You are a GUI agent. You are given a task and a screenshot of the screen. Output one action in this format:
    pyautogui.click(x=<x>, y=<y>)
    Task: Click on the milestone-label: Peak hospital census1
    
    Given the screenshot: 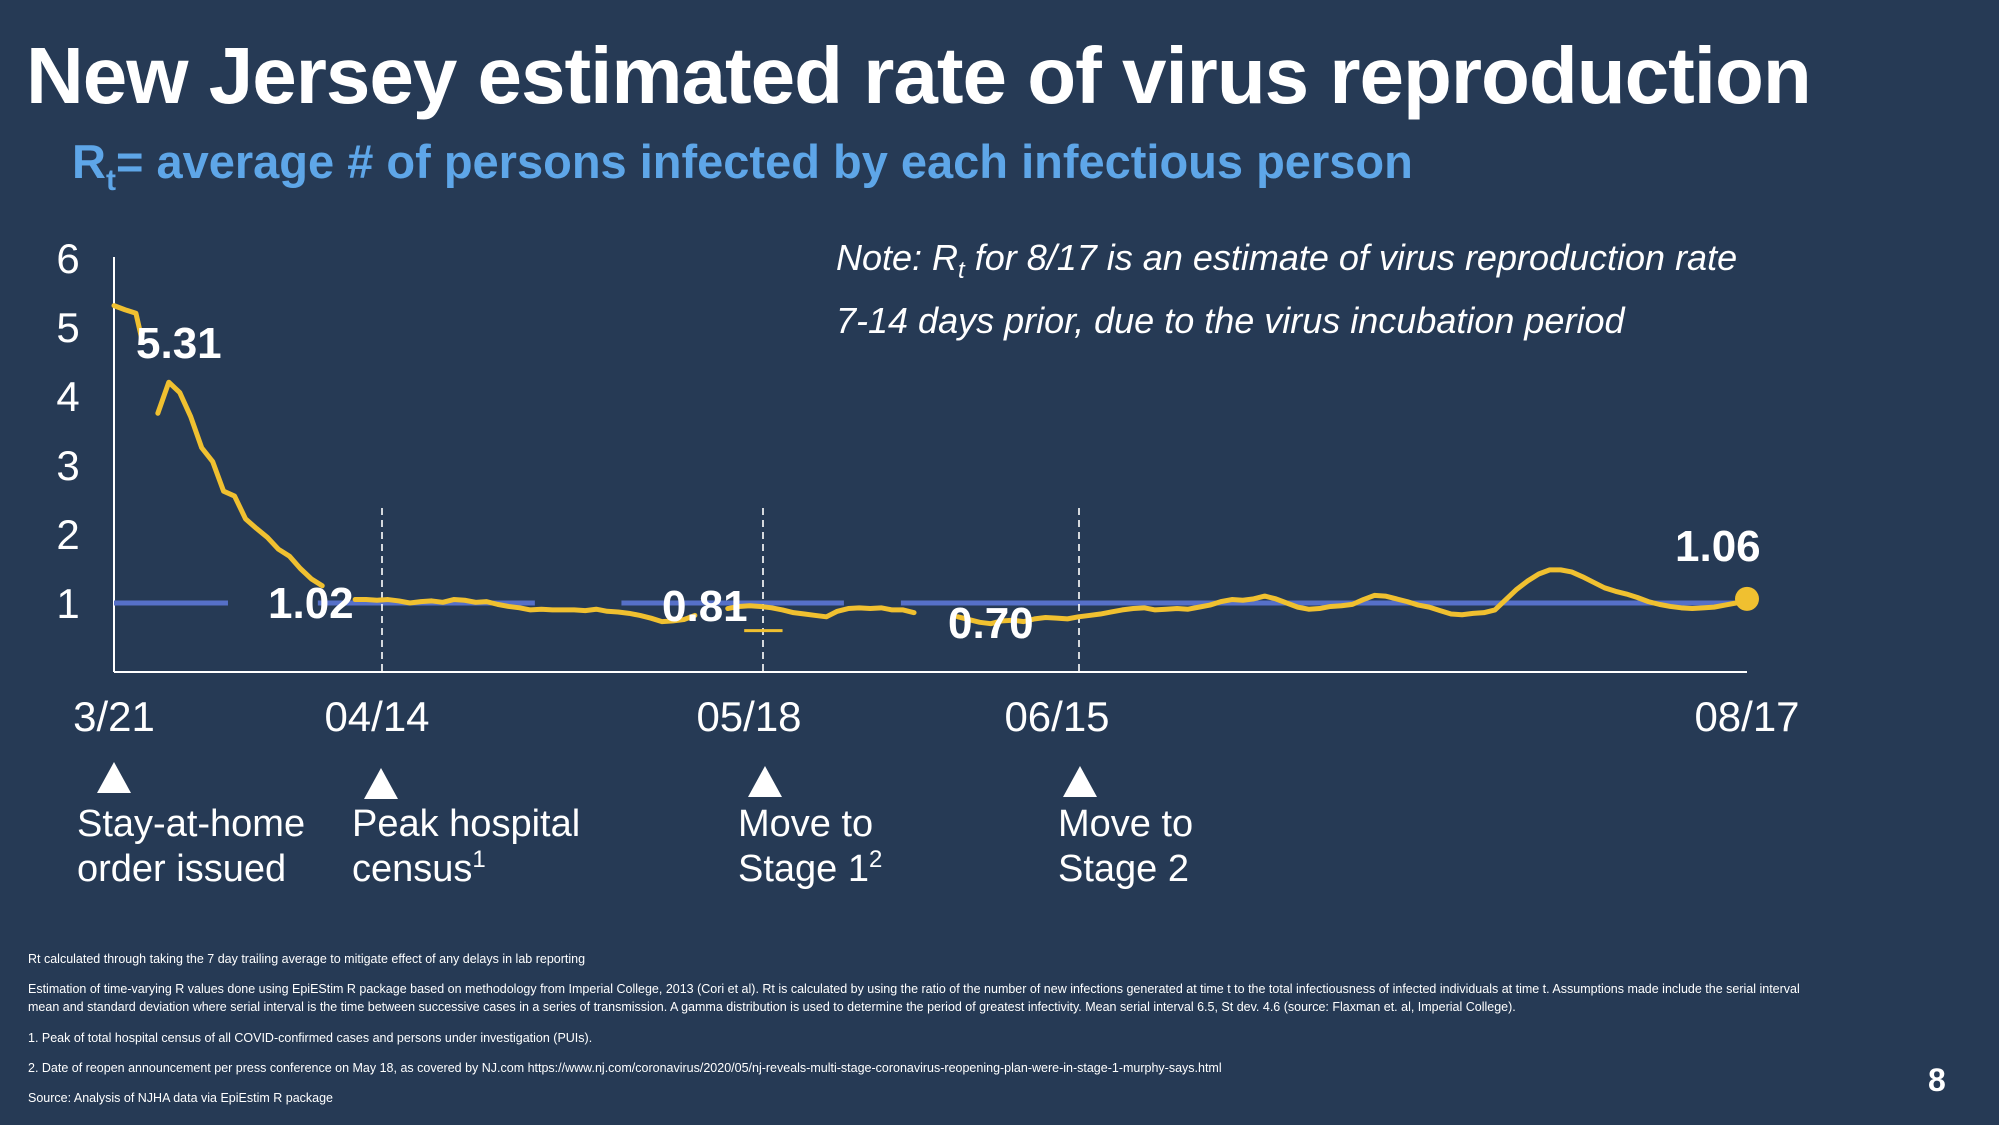 What is the action you would take?
    pyautogui.click(x=466, y=847)
    